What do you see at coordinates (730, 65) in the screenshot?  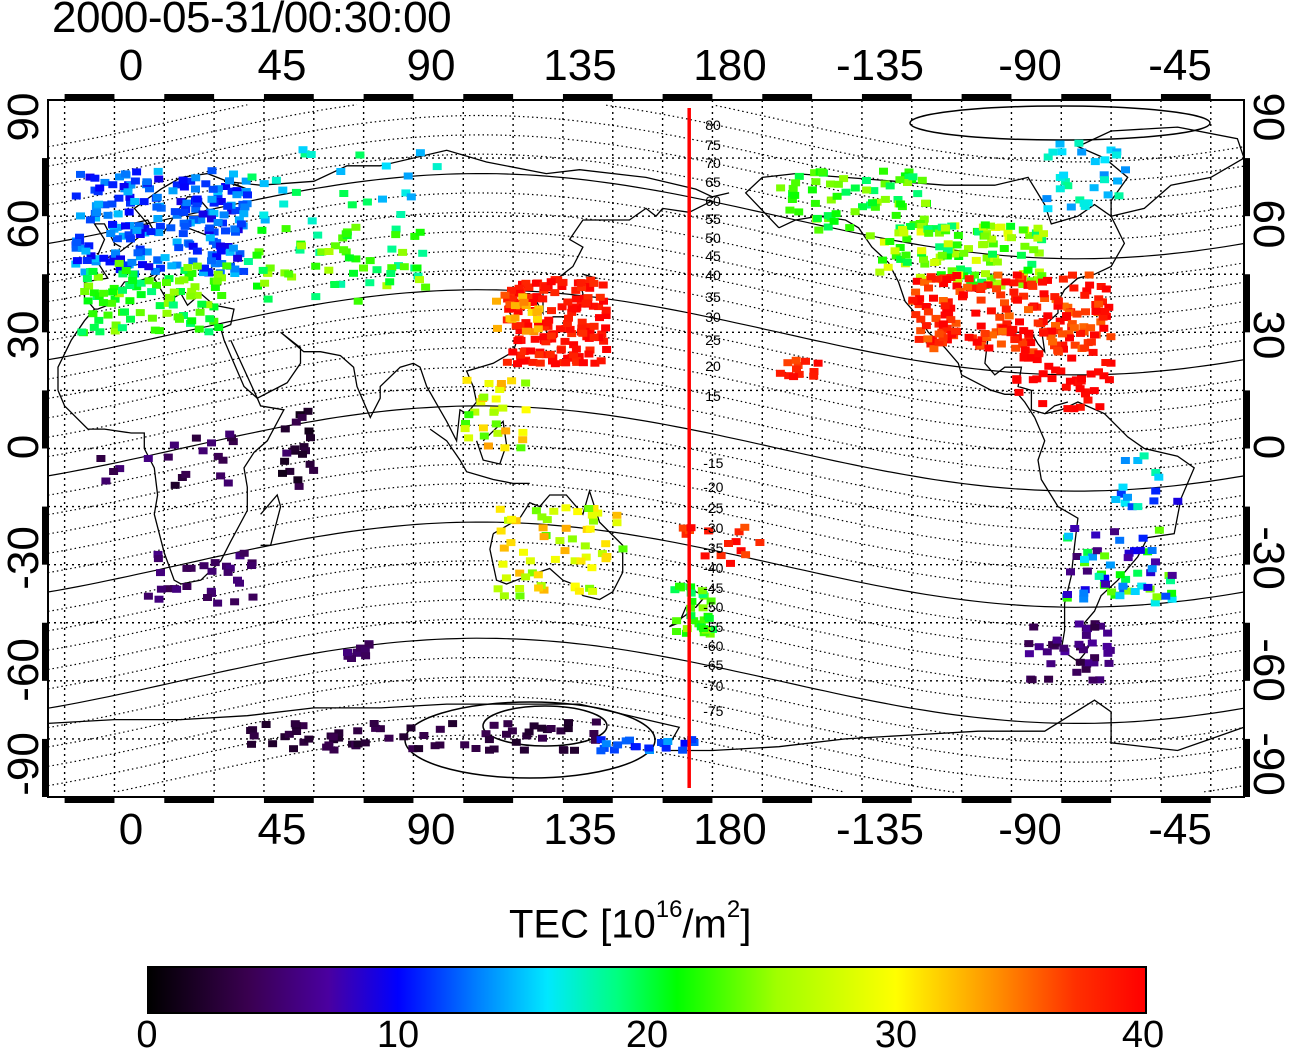 I see `top-x-tick-180: 180` at bounding box center [730, 65].